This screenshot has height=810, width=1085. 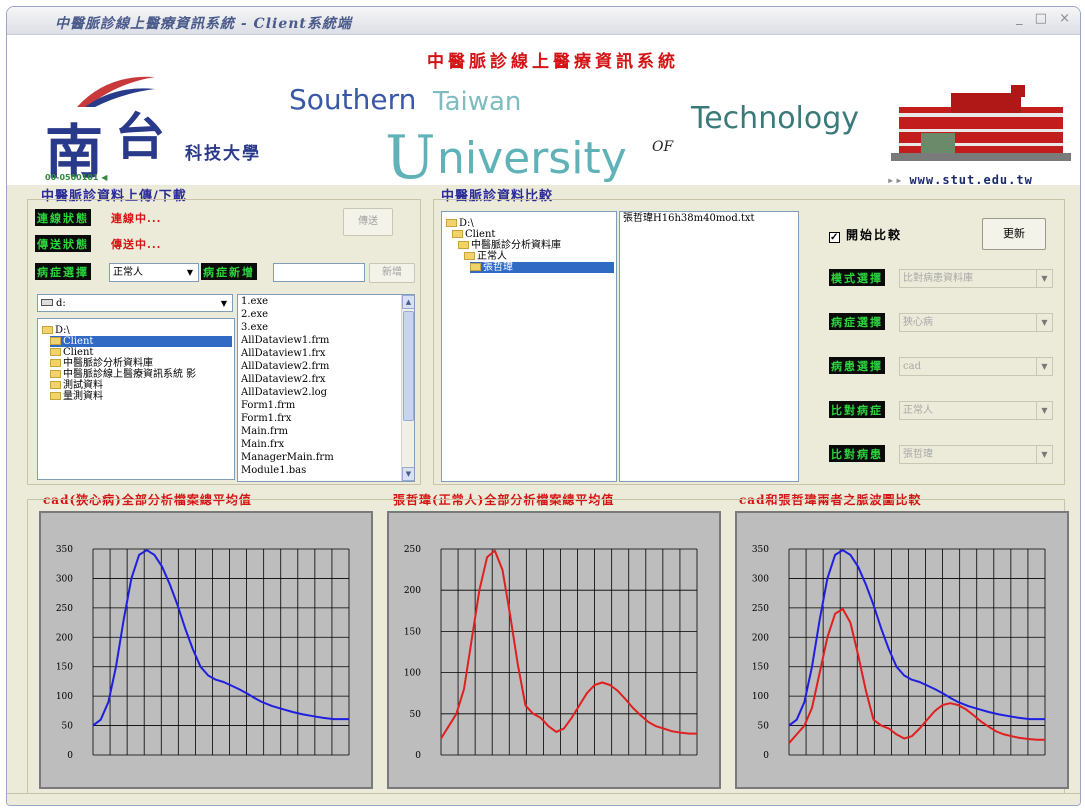 I want to click on file-item: 3.exe, so click(x=255, y=327).